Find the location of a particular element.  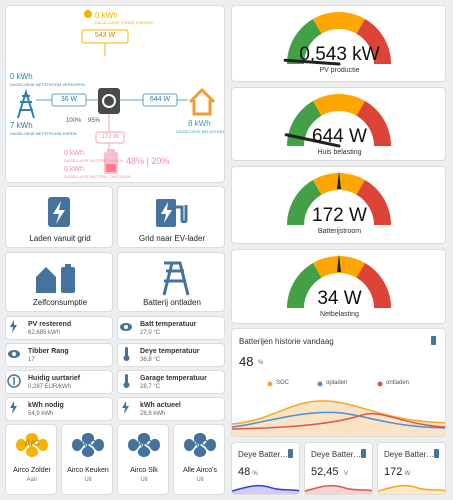

battery-card: Deye Batter… 52,45 V is located at coordinates (338, 468).